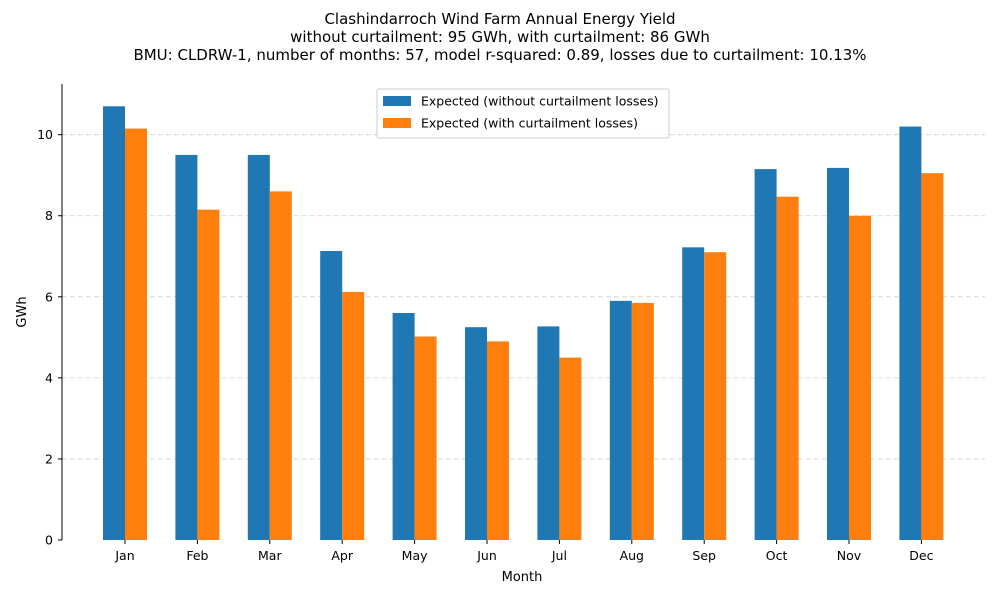 This screenshot has width=1000, height=600. Describe the element at coordinates (415, 555) in the screenshot. I see `x-tick-label: May` at that location.